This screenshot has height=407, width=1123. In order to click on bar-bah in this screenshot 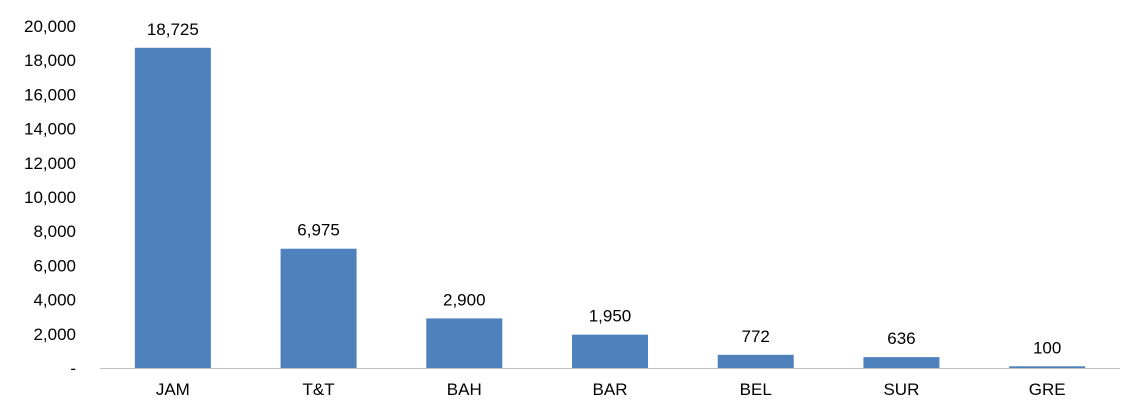, I will do `click(464, 343)`.